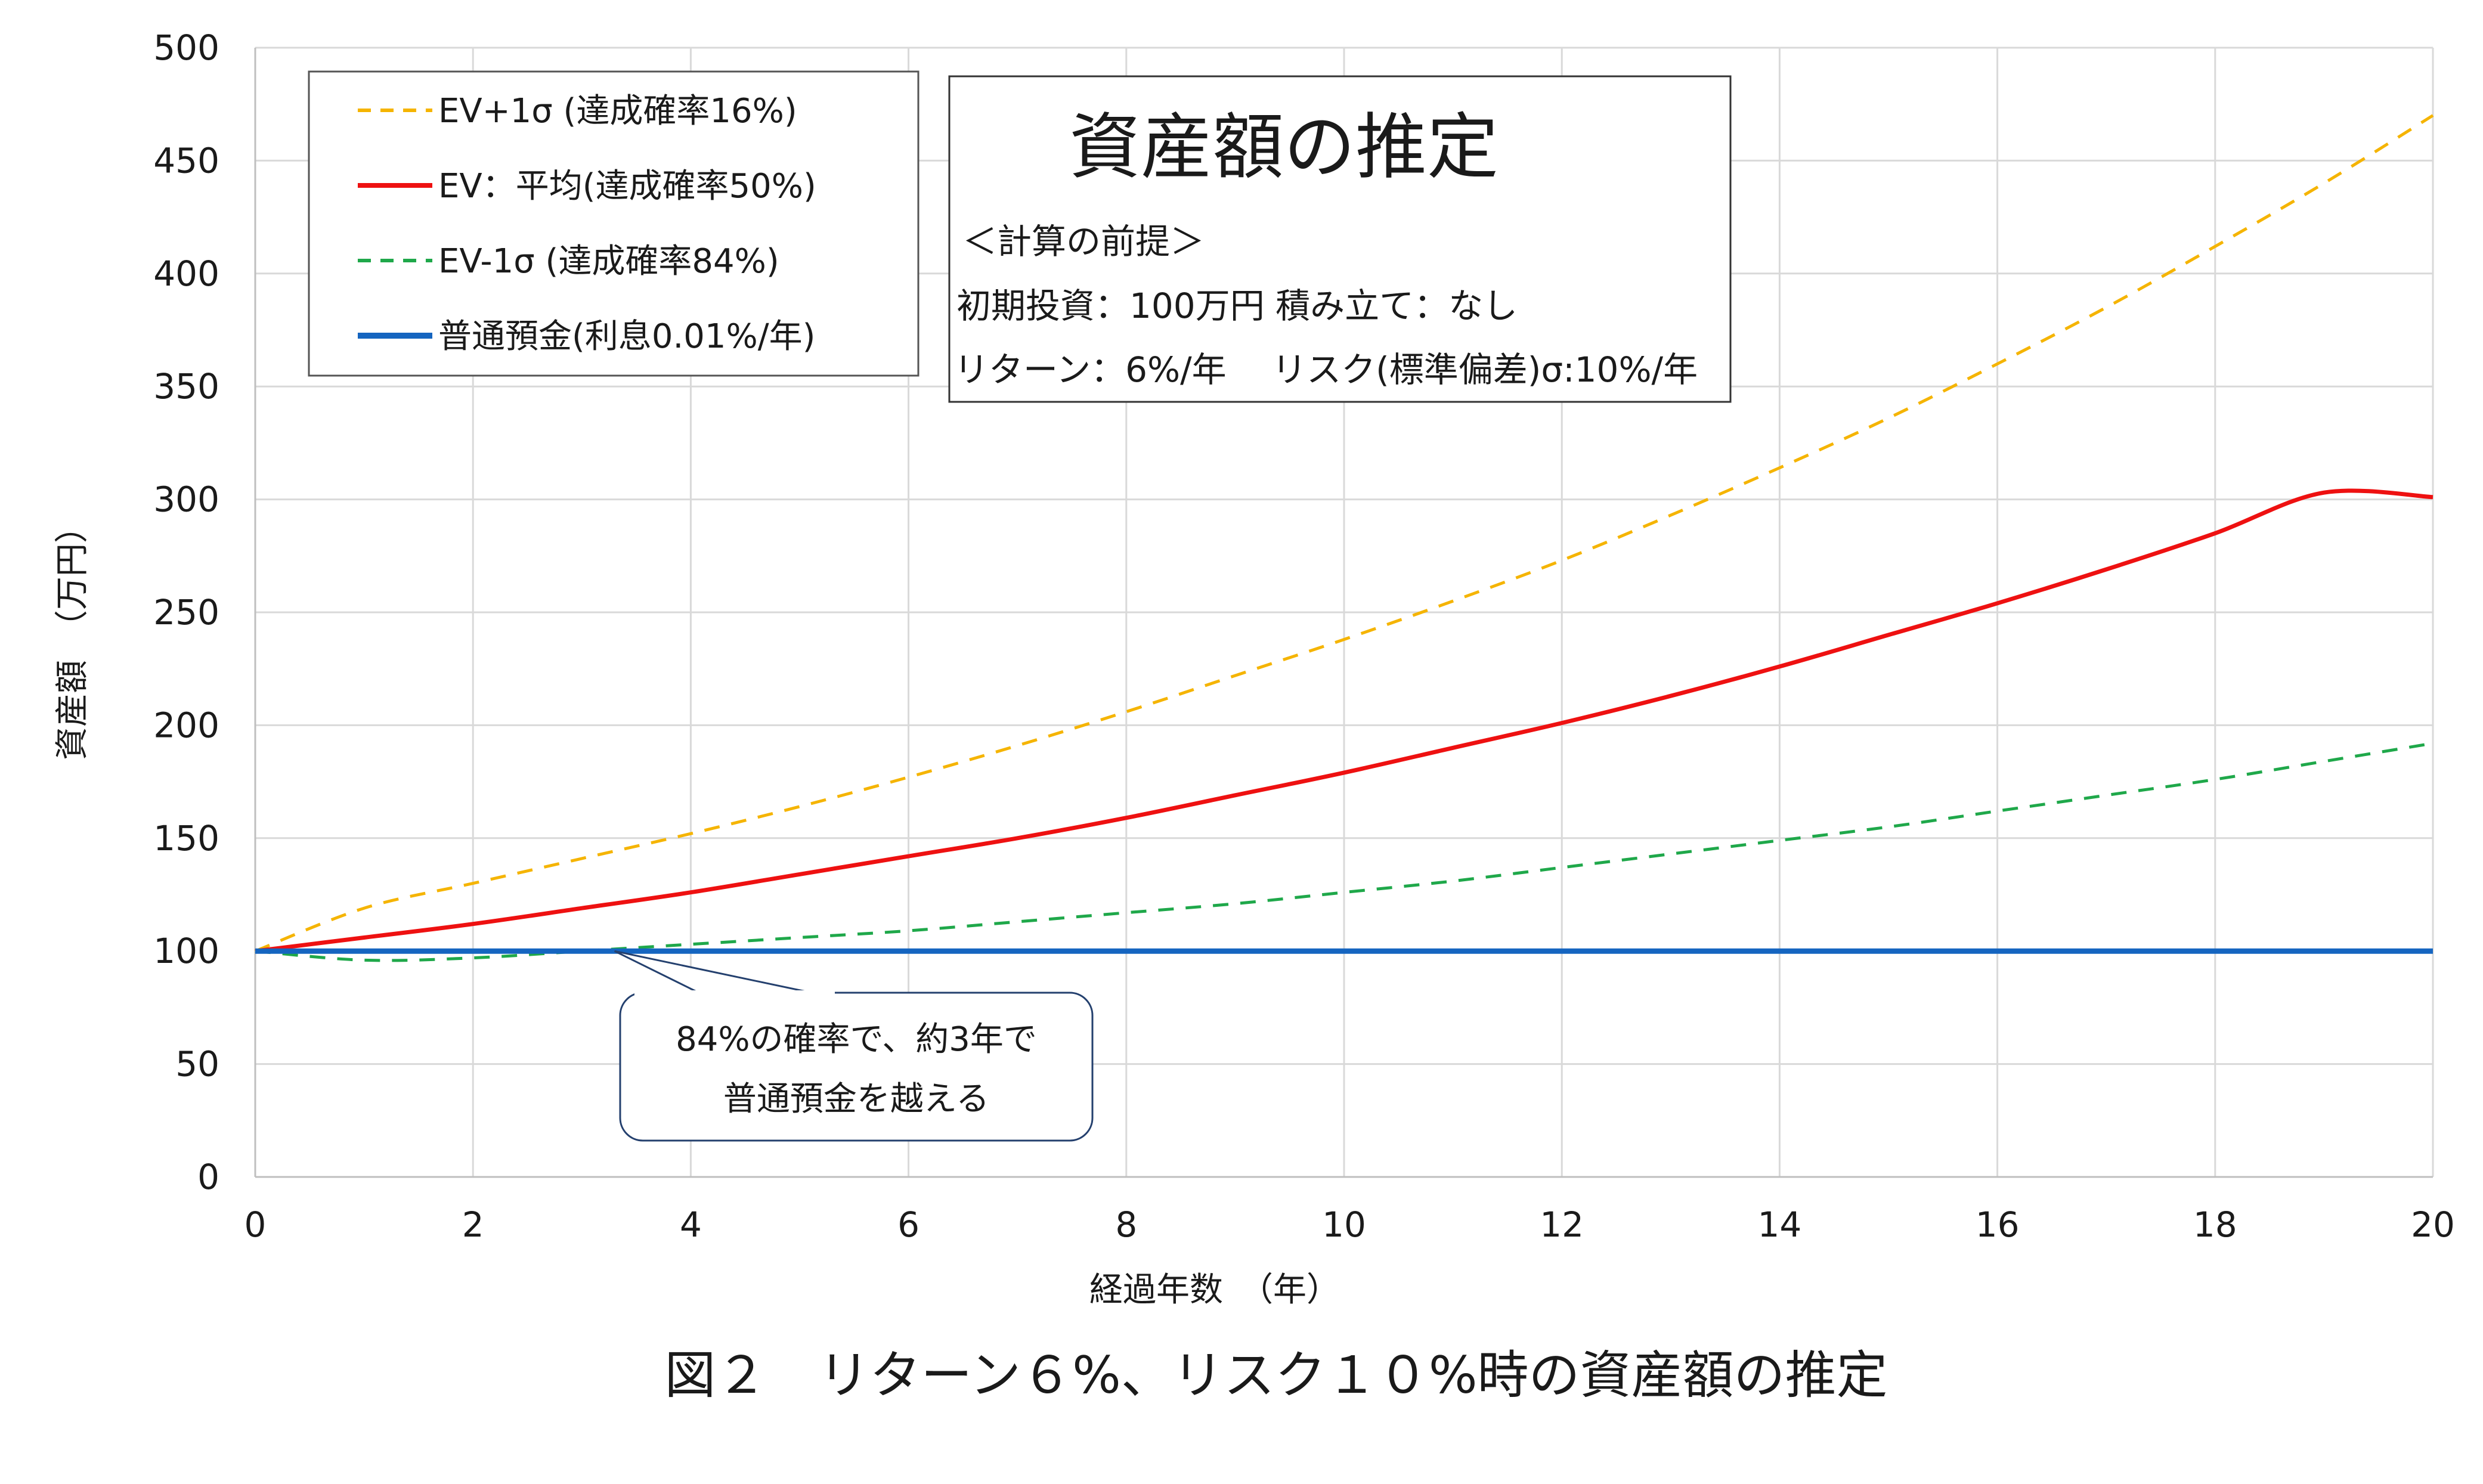  Describe the element at coordinates (1214, 1290) in the screenshot. I see `x-axis-title: 経過年数 （年）` at that location.